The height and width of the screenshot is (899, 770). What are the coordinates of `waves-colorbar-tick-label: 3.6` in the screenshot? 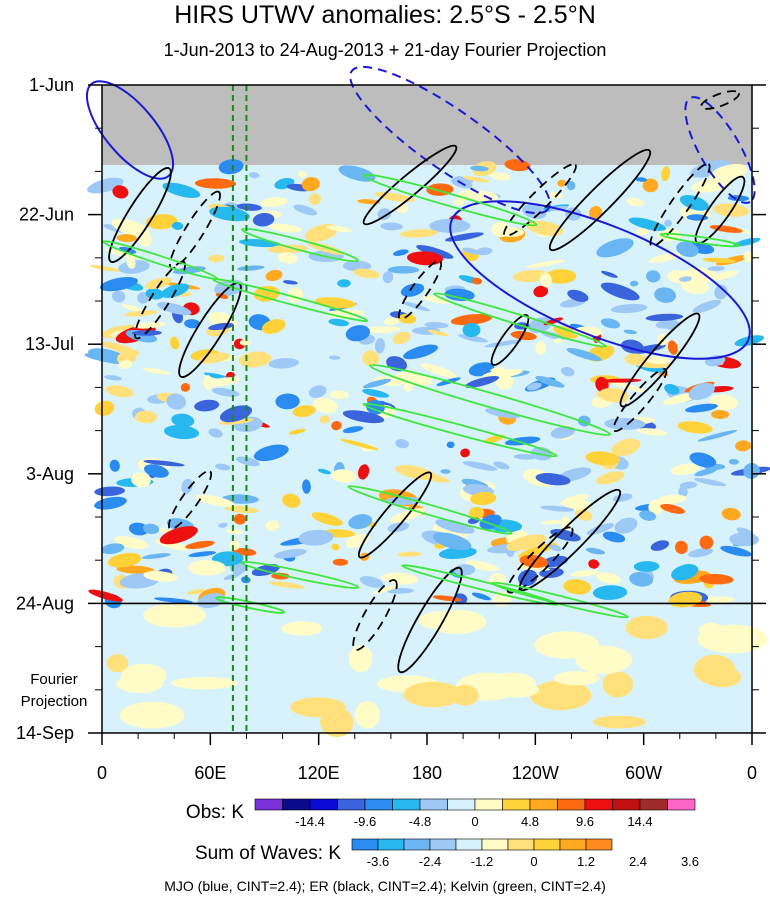 It's located at (690, 861).